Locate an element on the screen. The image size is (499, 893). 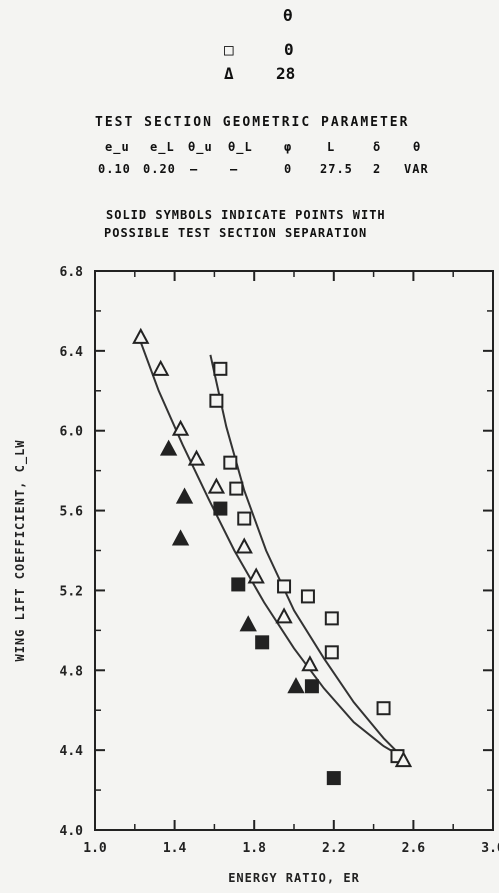
param-header-delta: δ is located at coordinates (377, 147).